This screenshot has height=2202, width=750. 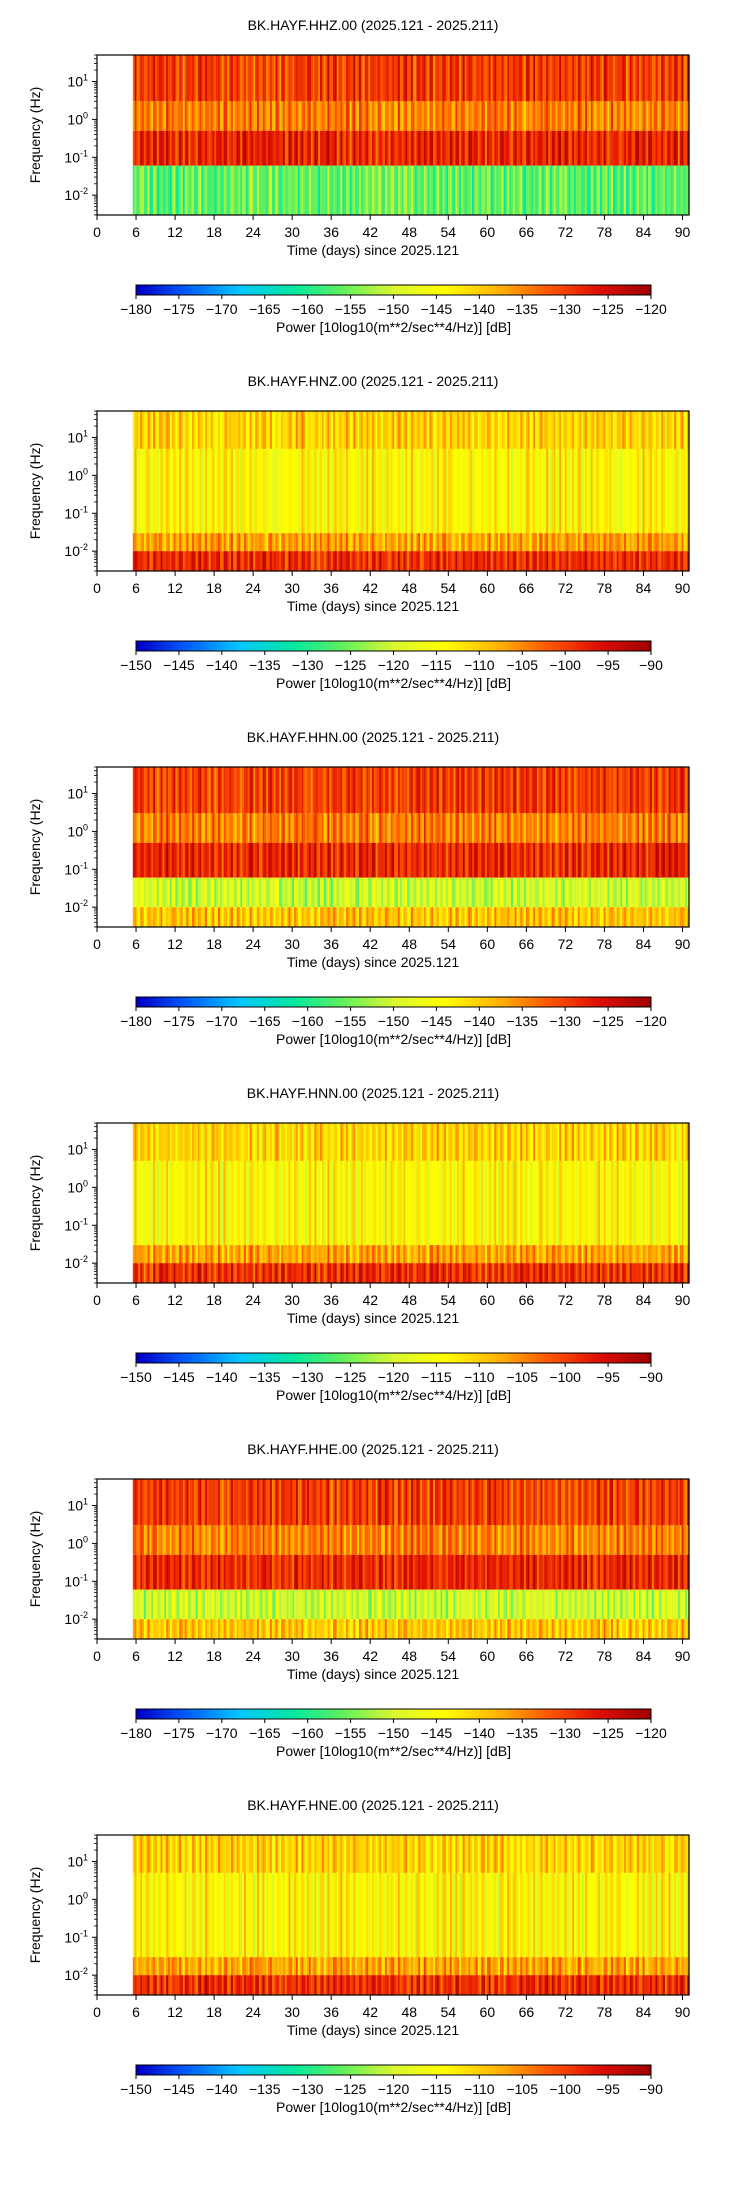 What do you see at coordinates (175, 232) in the screenshot?
I see `x-tick-label: 12` at bounding box center [175, 232].